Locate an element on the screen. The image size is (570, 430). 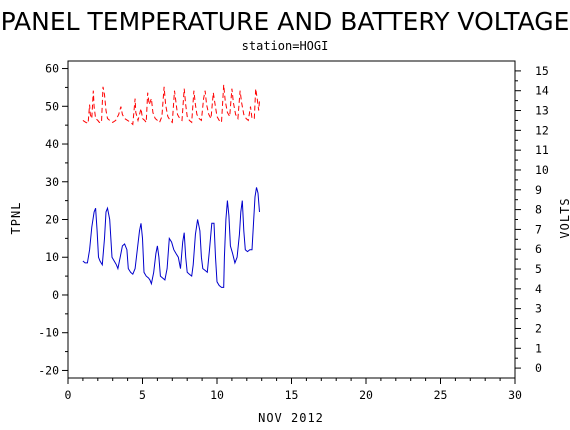
y-left-tick-label: 10 is located at coordinates (52, 257).